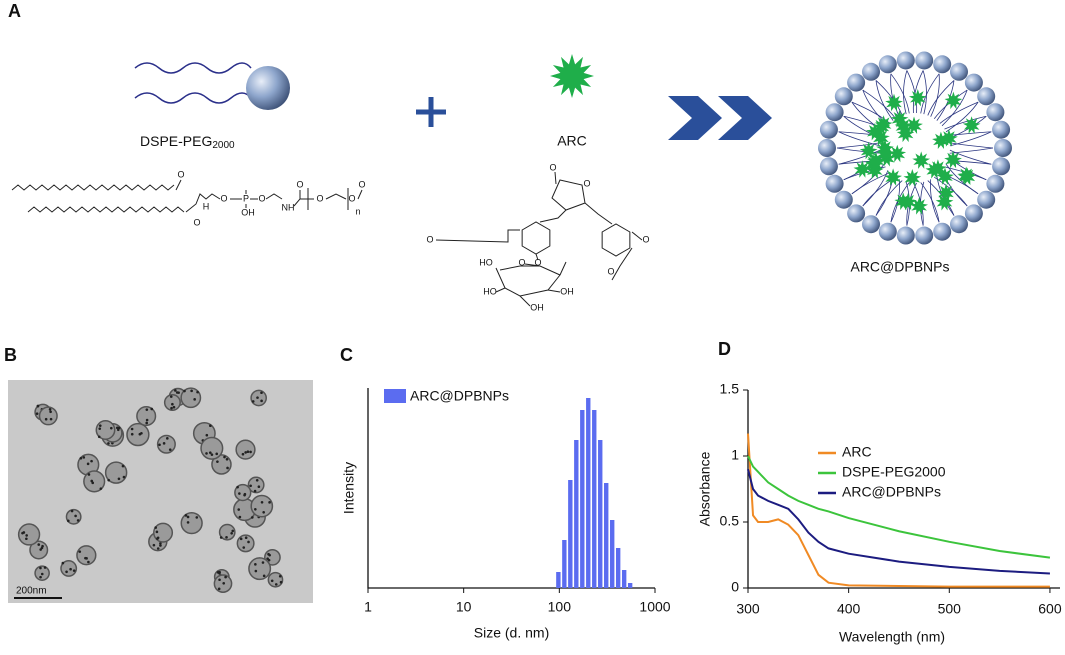 Image resolution: width=1065 pixels, height=655 pixels. I want to click on y-tick-label: 0.5, so click(730, 521).